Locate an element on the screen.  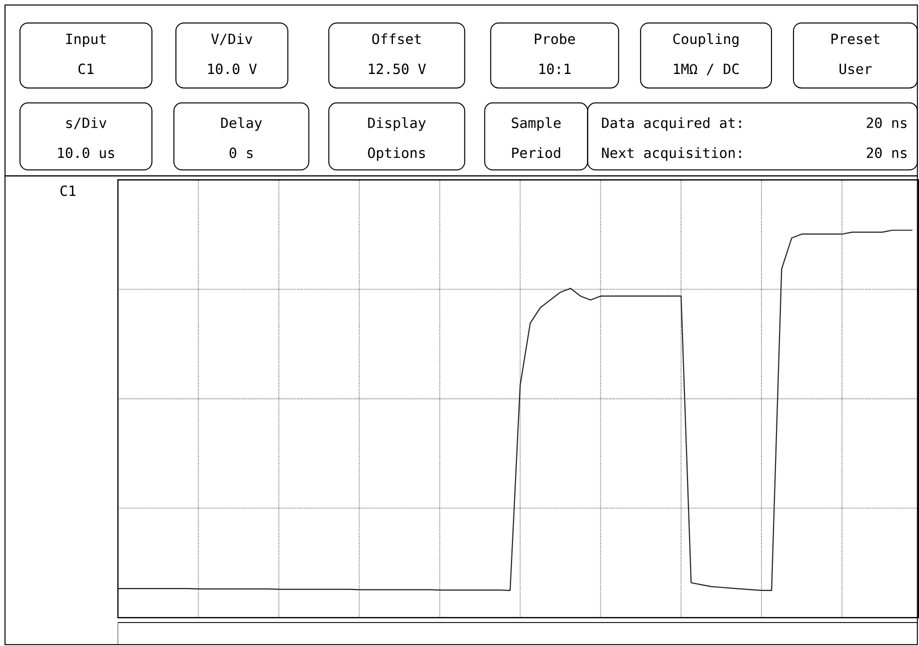
text: 10.0 V is located at coordinates (232, 69).